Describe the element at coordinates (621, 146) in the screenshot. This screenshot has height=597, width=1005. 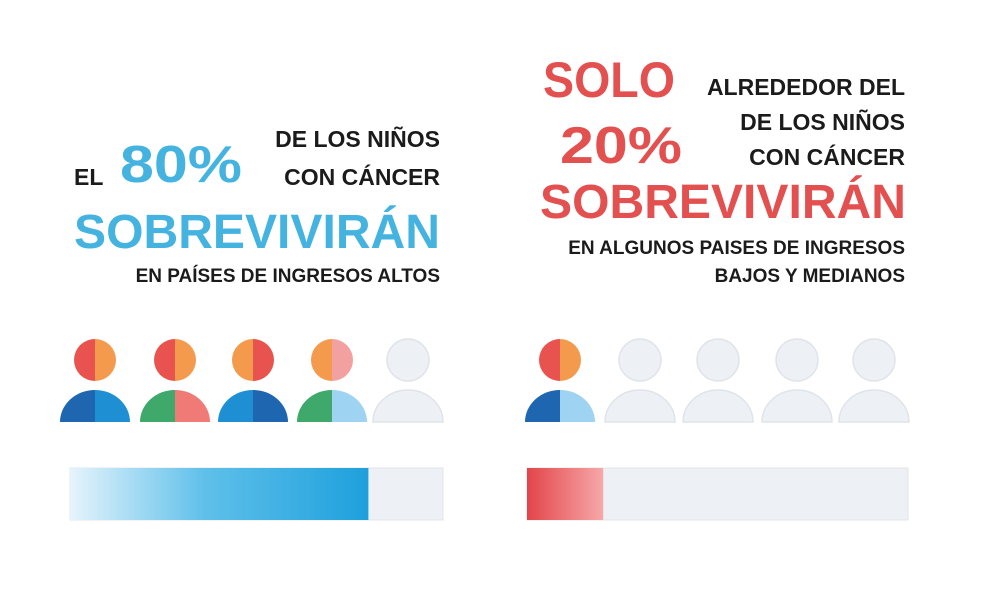
I see `percent-text: 20%` at that location.